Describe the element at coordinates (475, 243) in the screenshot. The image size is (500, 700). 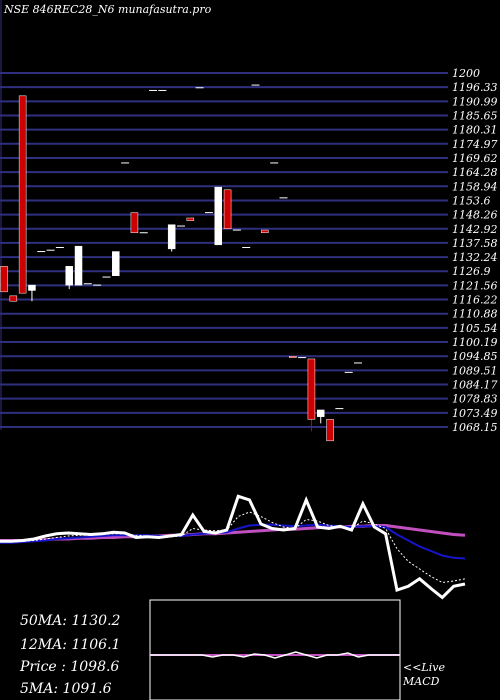
I see `y-tick-label: 1137.58` at that location.